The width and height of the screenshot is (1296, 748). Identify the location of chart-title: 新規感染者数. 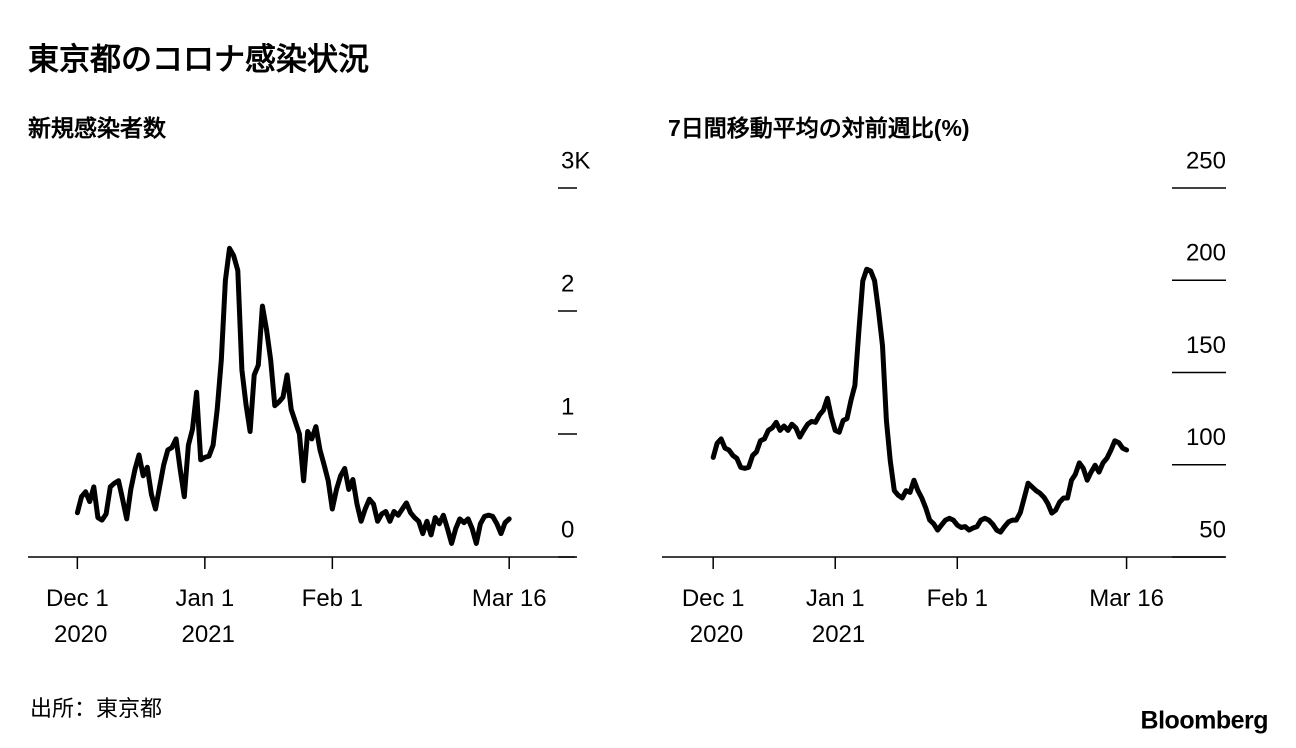
(97, 128).